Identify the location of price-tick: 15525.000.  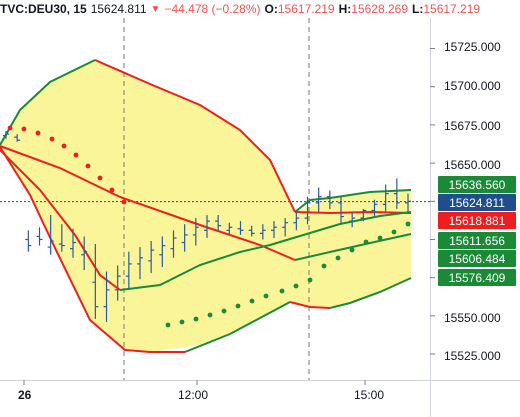
(472, 356).